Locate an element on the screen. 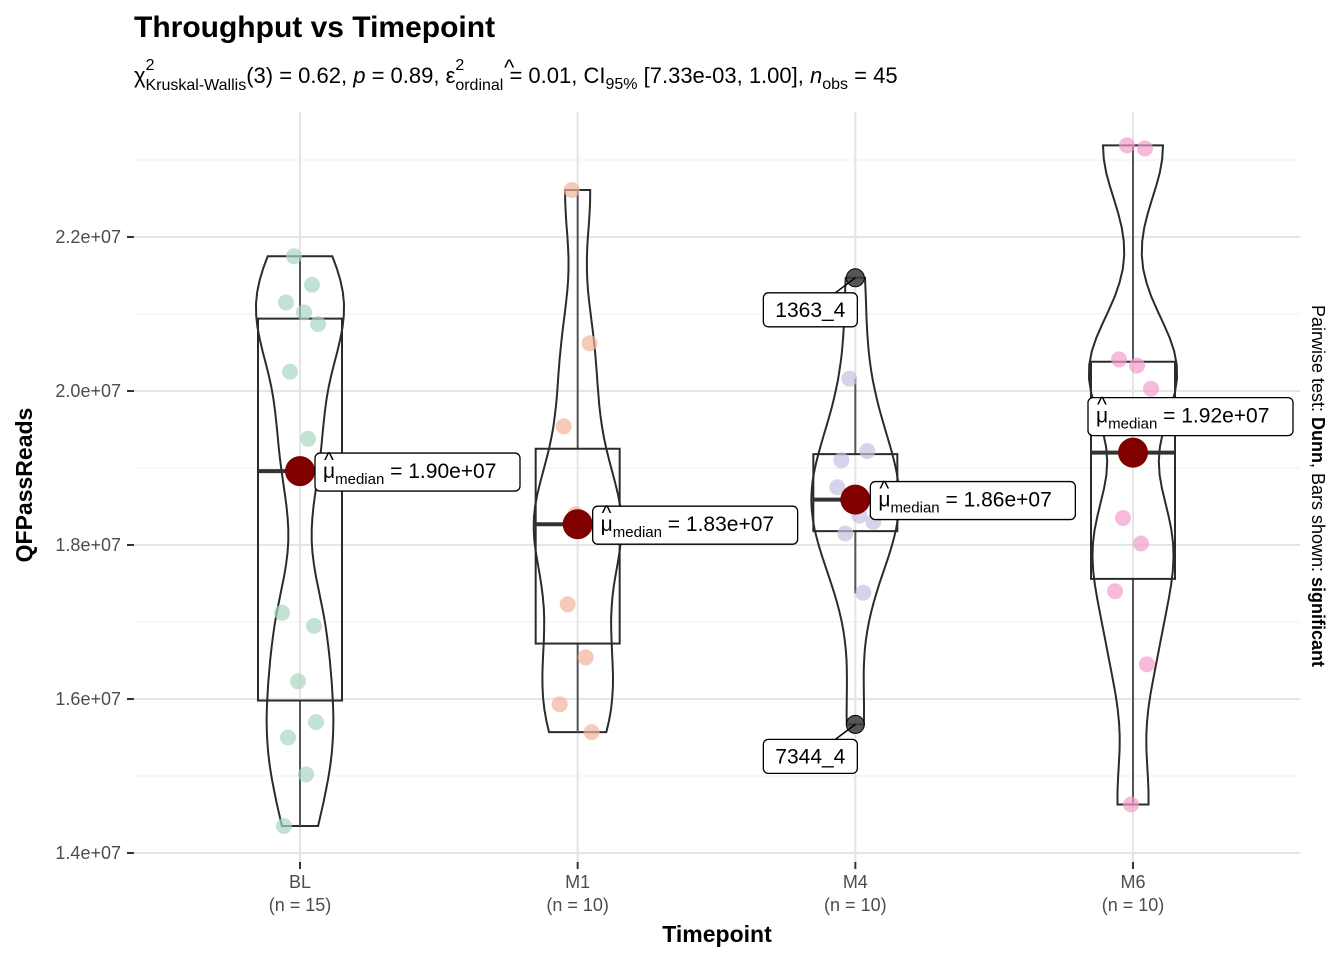  x-tick-label: M1 is located at coordinates (577, 882).